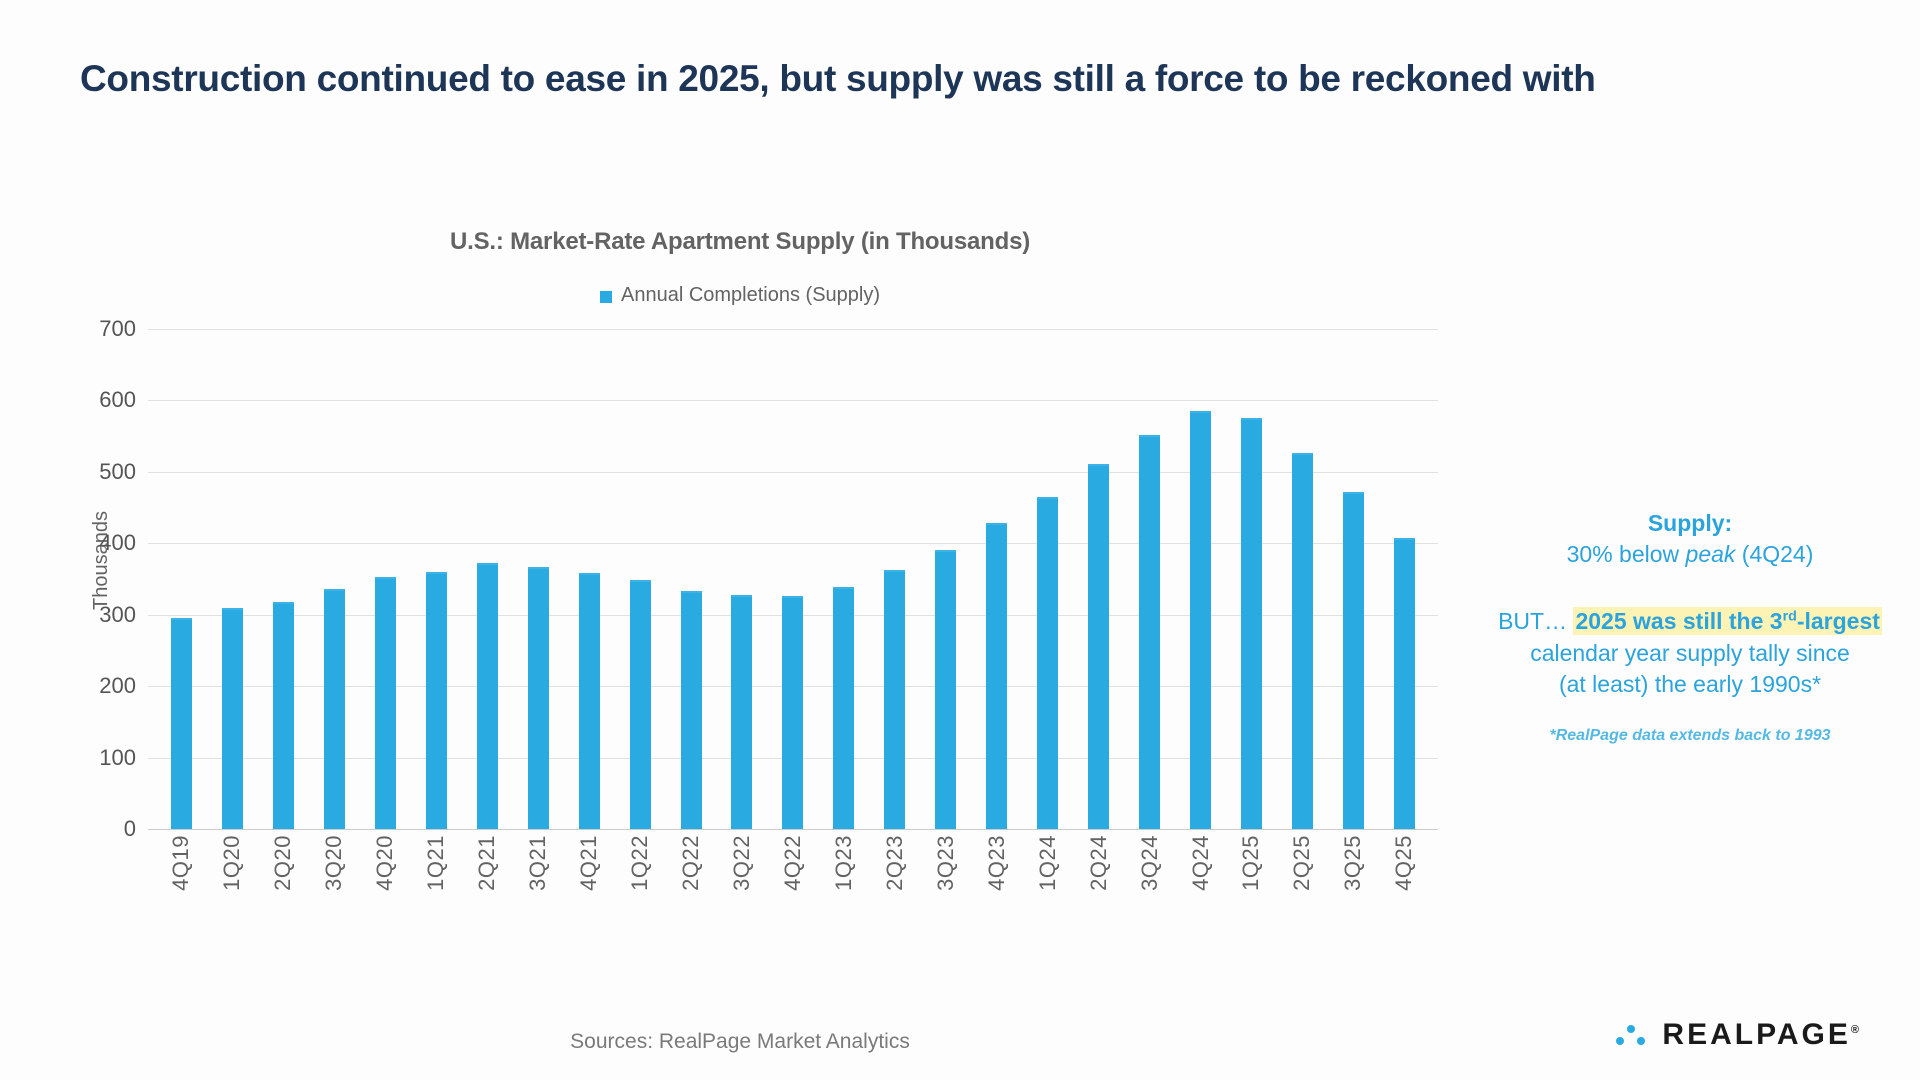 This screenshot has height=1080, width=1920. What do you see at coordinates (589, 863) in the screenshot?
I see `x-axis-tick-label: 4Q21` at bounding box center [589, 863].